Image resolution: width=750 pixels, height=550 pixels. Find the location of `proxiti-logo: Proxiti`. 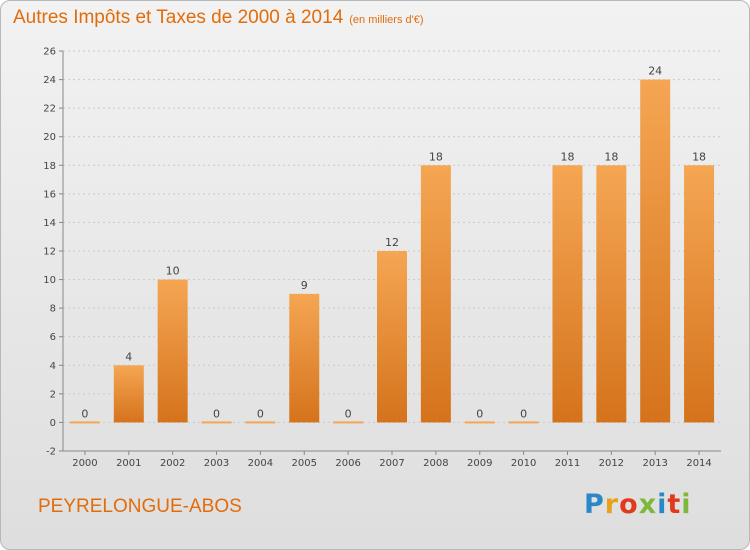

proxiti-logo: Proxiti is located at coordinates (638, 504).